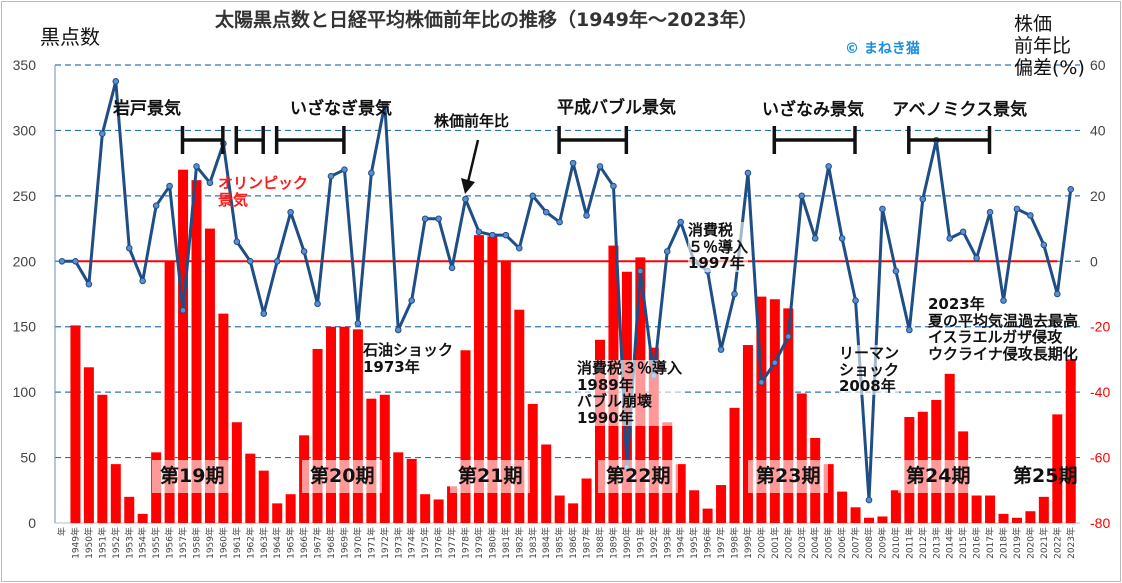  Describe the element at coordinates (466, 543) in the screenshot. I see `x-tick-label: 1978年` at that location.